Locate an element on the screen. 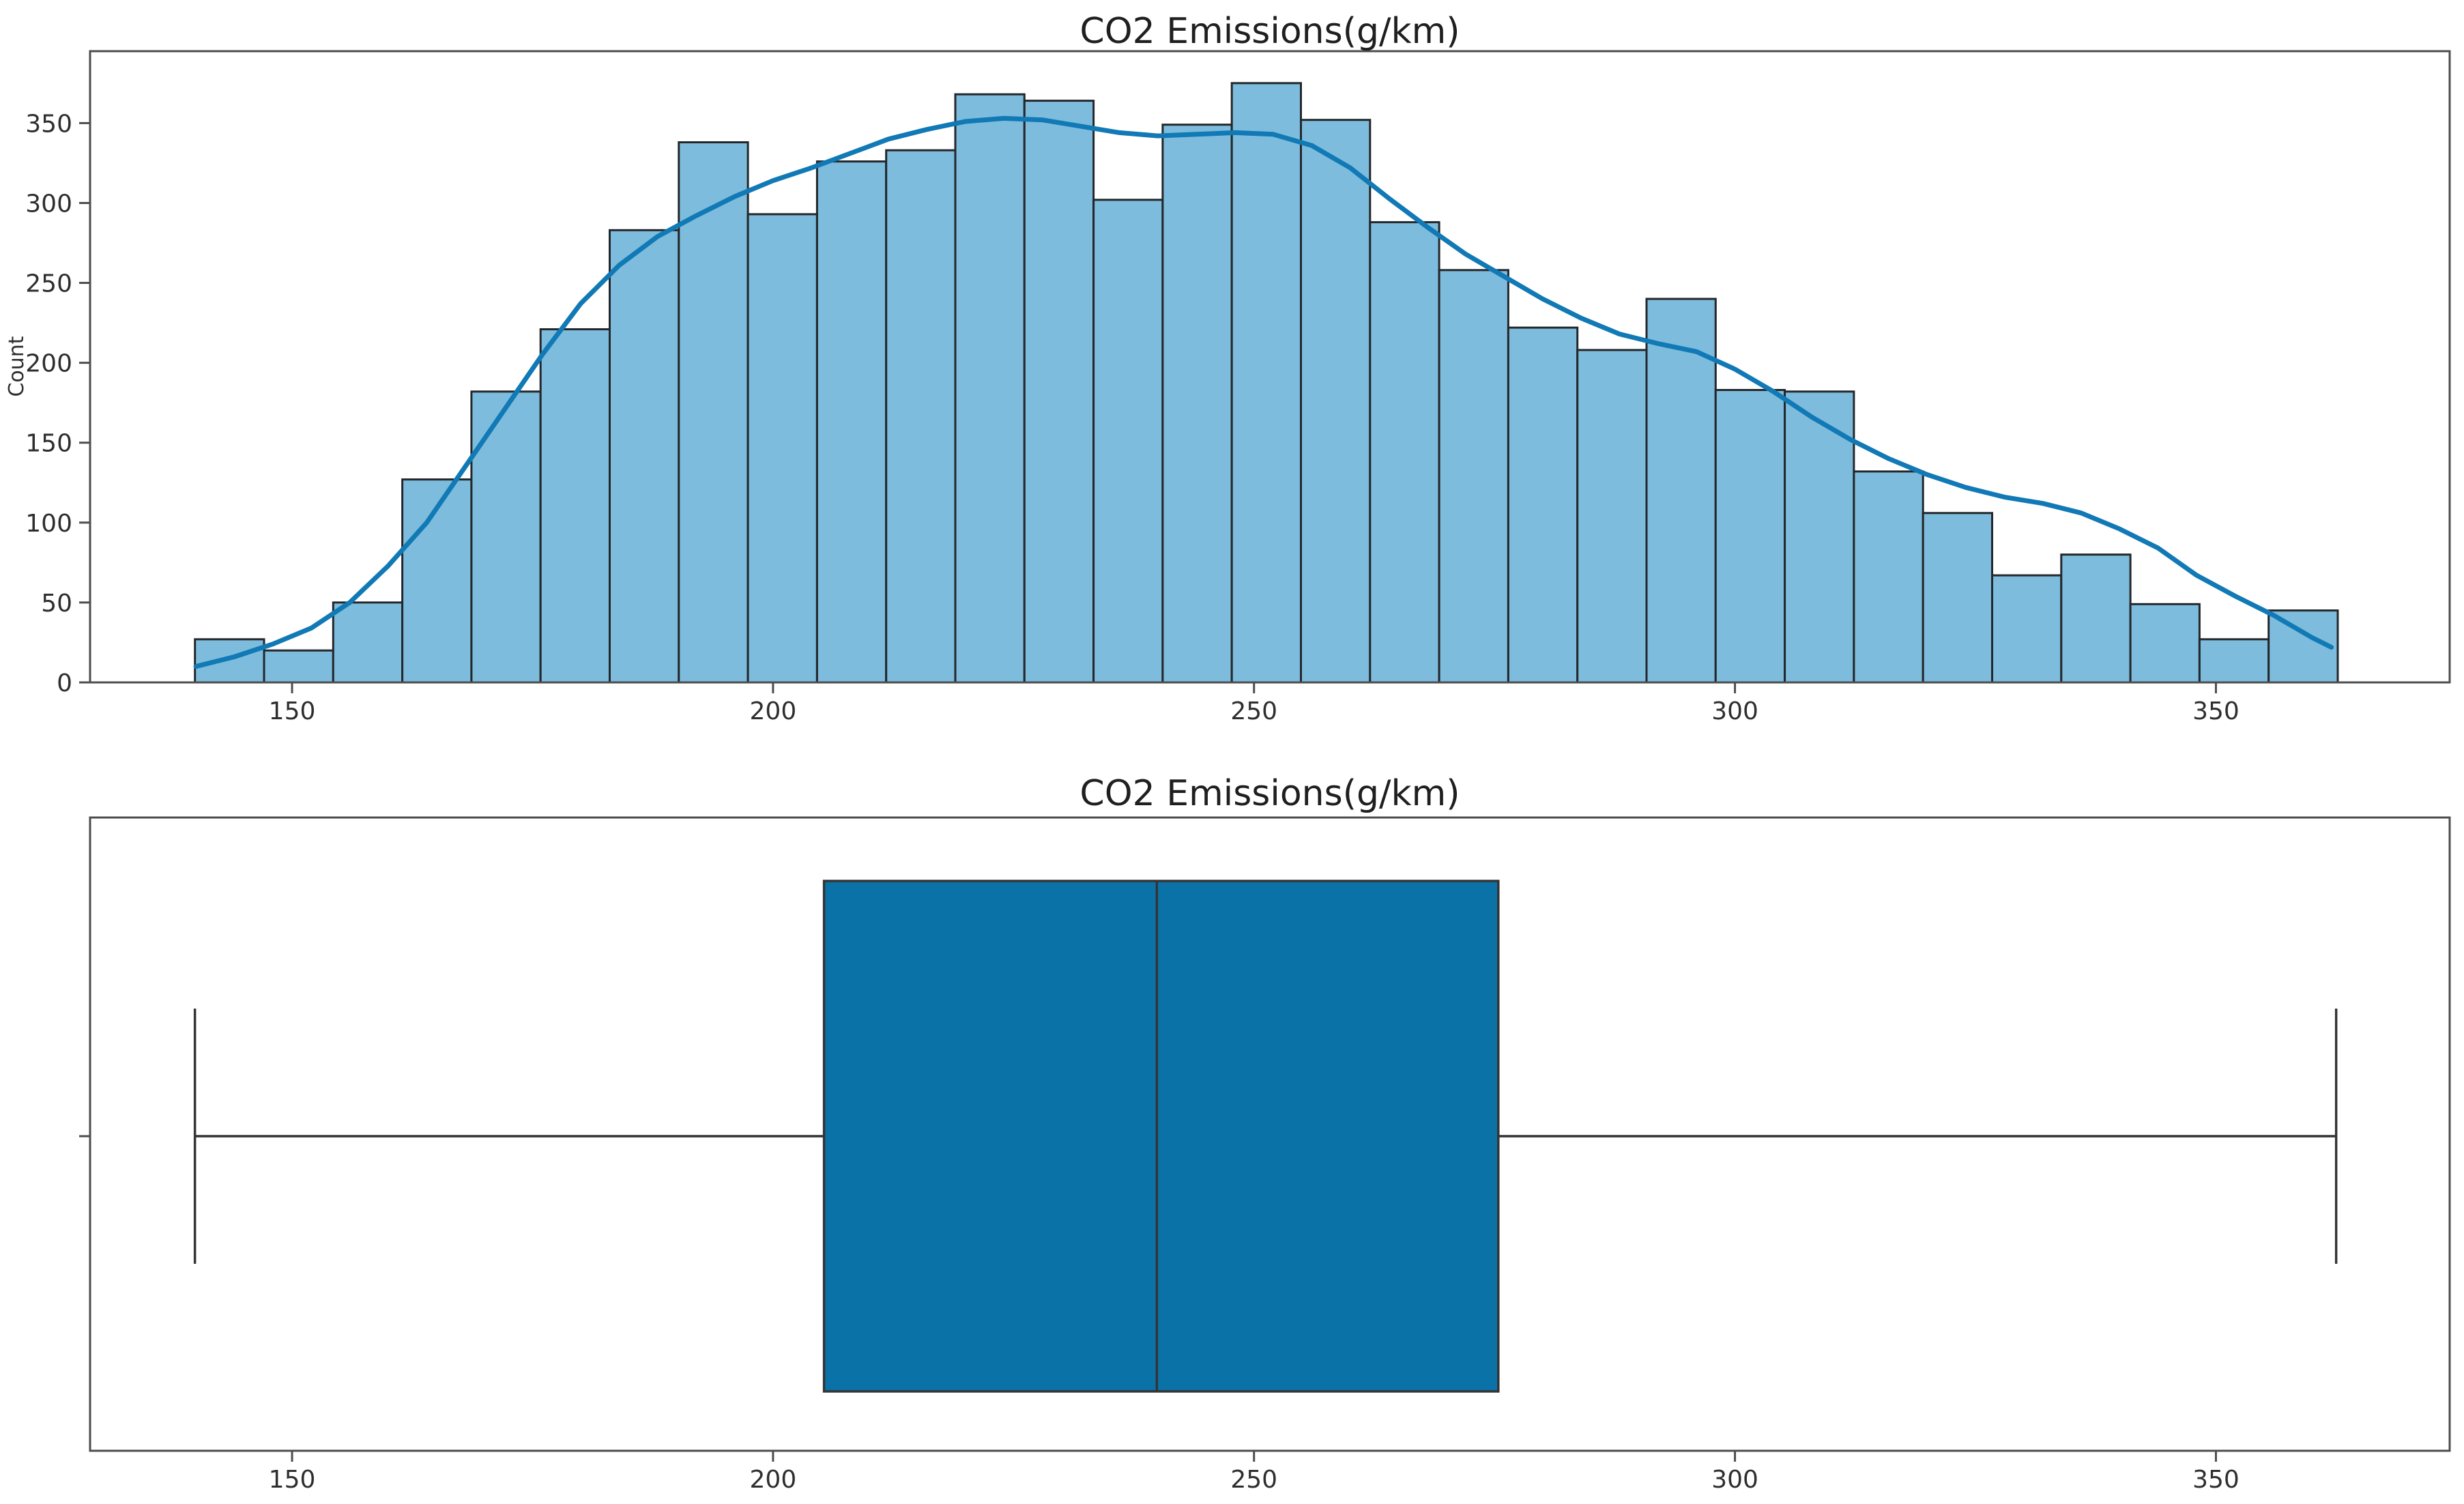 The width and height of the screenshot is (2464, 1504). y-tick-label: 200 is located at coordinates (48, 364).